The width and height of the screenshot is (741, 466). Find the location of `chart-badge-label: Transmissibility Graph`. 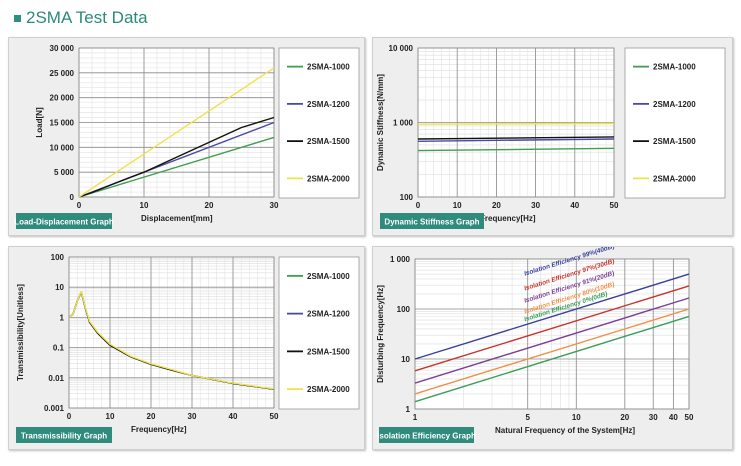

chart-badge-label: Transmissibility Graph is located at coordinates (64, 436).